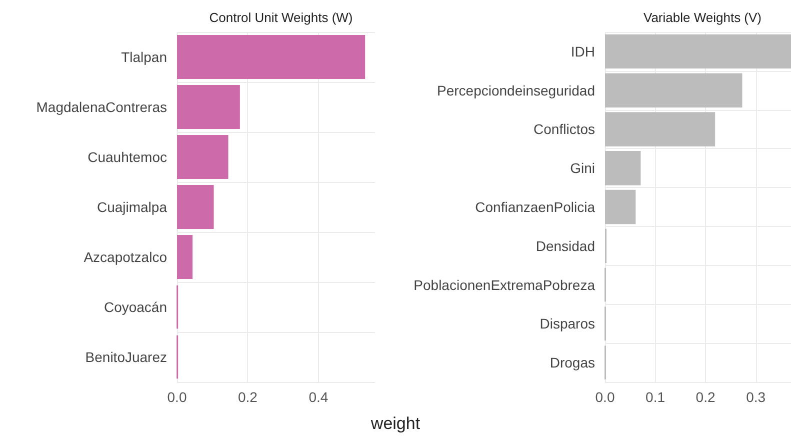 This screenshot has height=443, width=791. Describe the element at coordinates (702, 17) in the screenshot. I see `chart-title: Variable Weights (V)` at that location.